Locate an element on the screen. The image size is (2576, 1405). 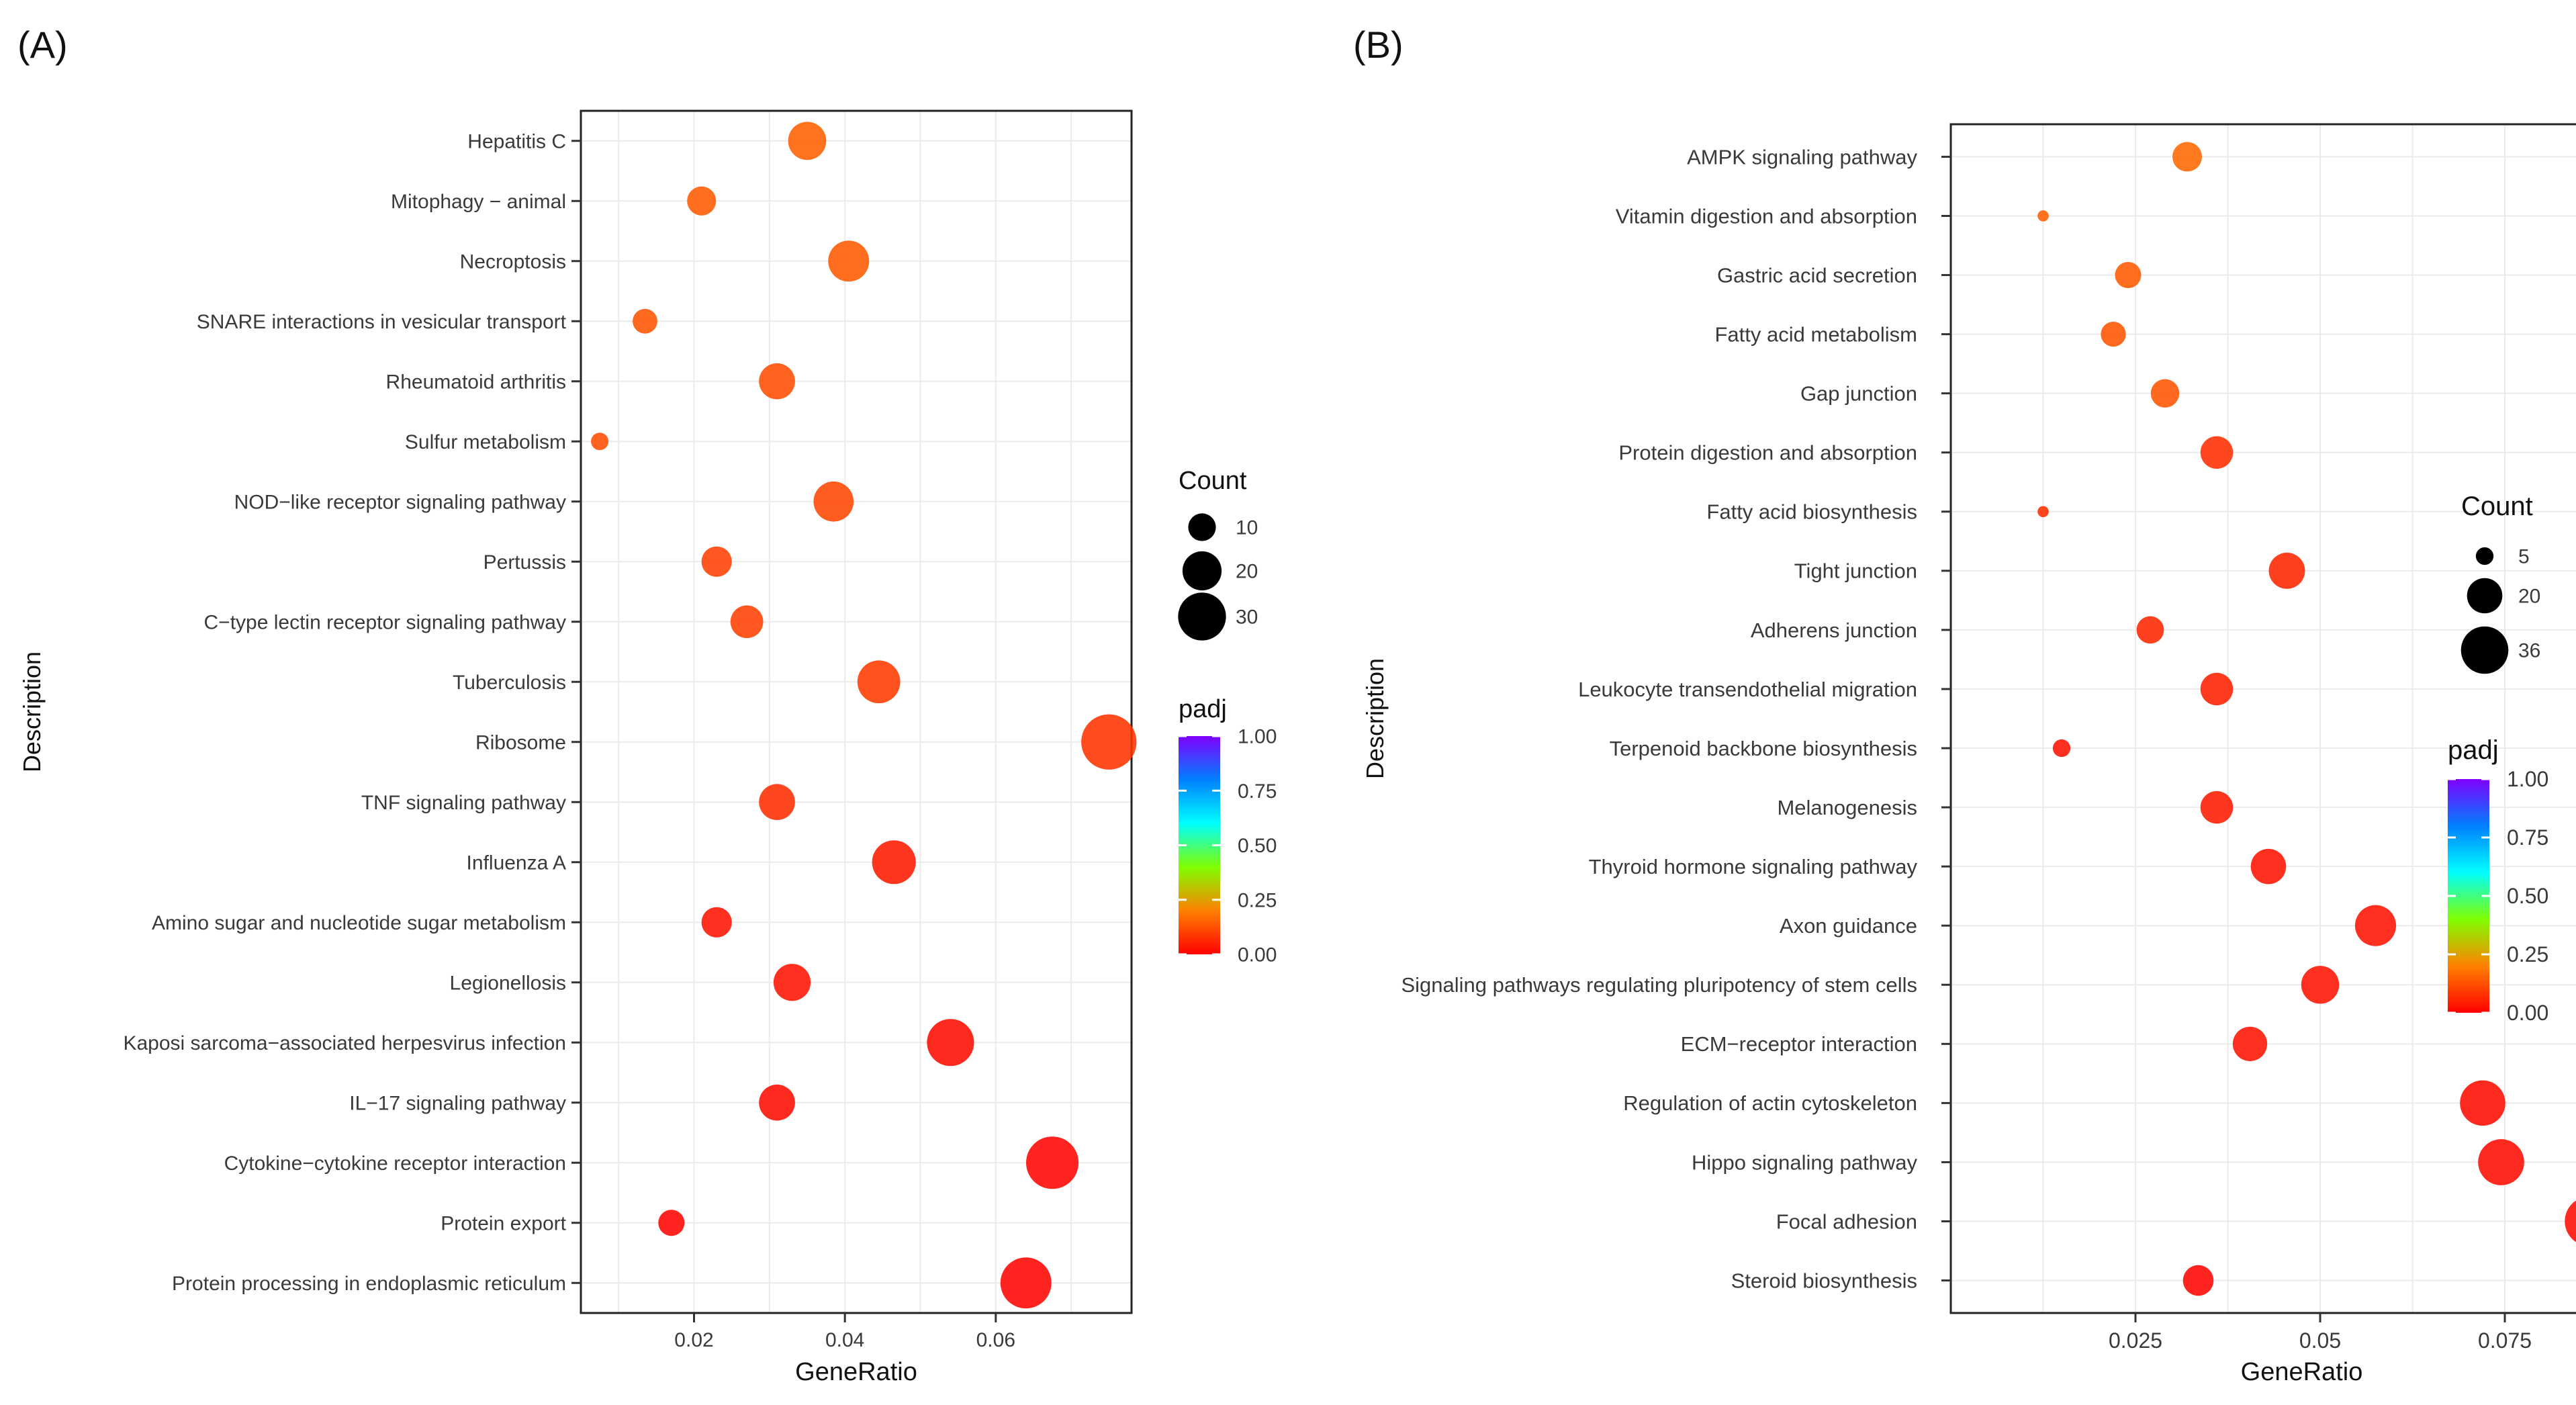
y-tick-label: Pertussis is located at coordinates (525, 562).